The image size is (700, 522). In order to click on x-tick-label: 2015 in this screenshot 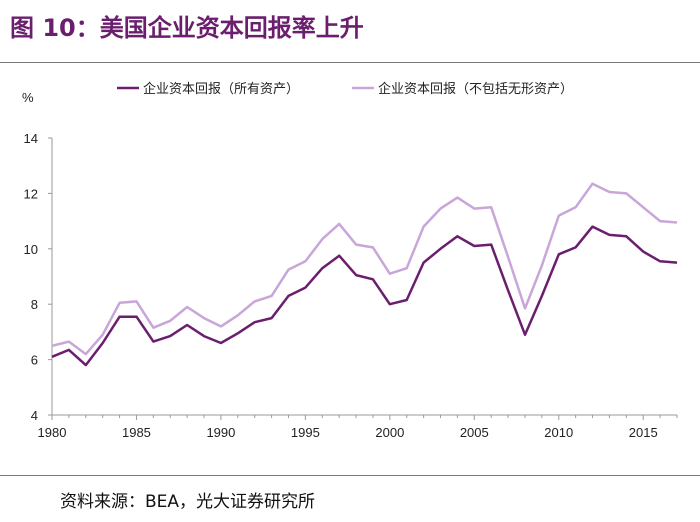, I will do `click(643, 432)`.